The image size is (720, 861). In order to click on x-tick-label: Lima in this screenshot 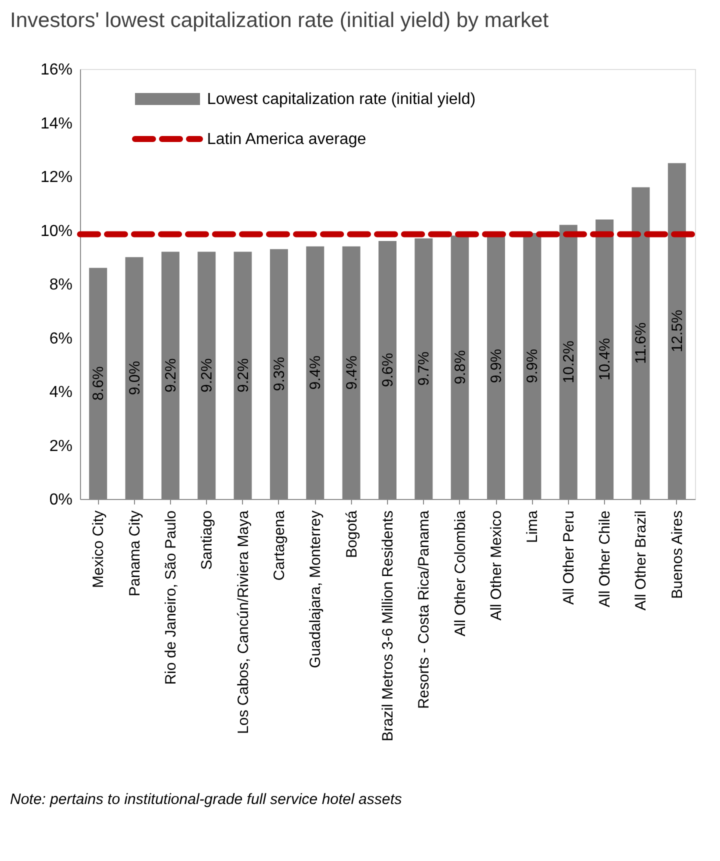, I will do `click(533, 527)`.